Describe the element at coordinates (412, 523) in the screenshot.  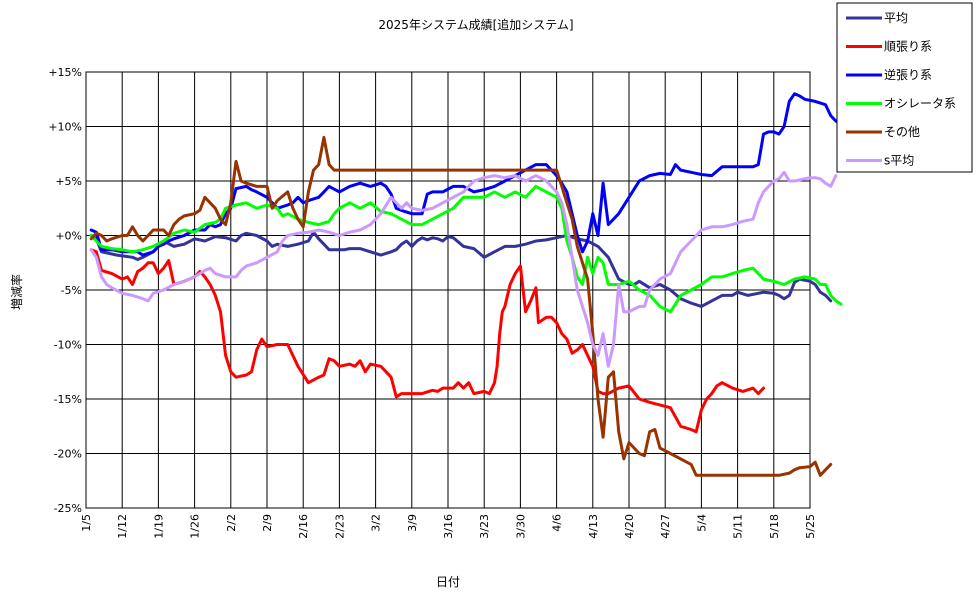
I see `x-tick-label: 3/9` at that location.